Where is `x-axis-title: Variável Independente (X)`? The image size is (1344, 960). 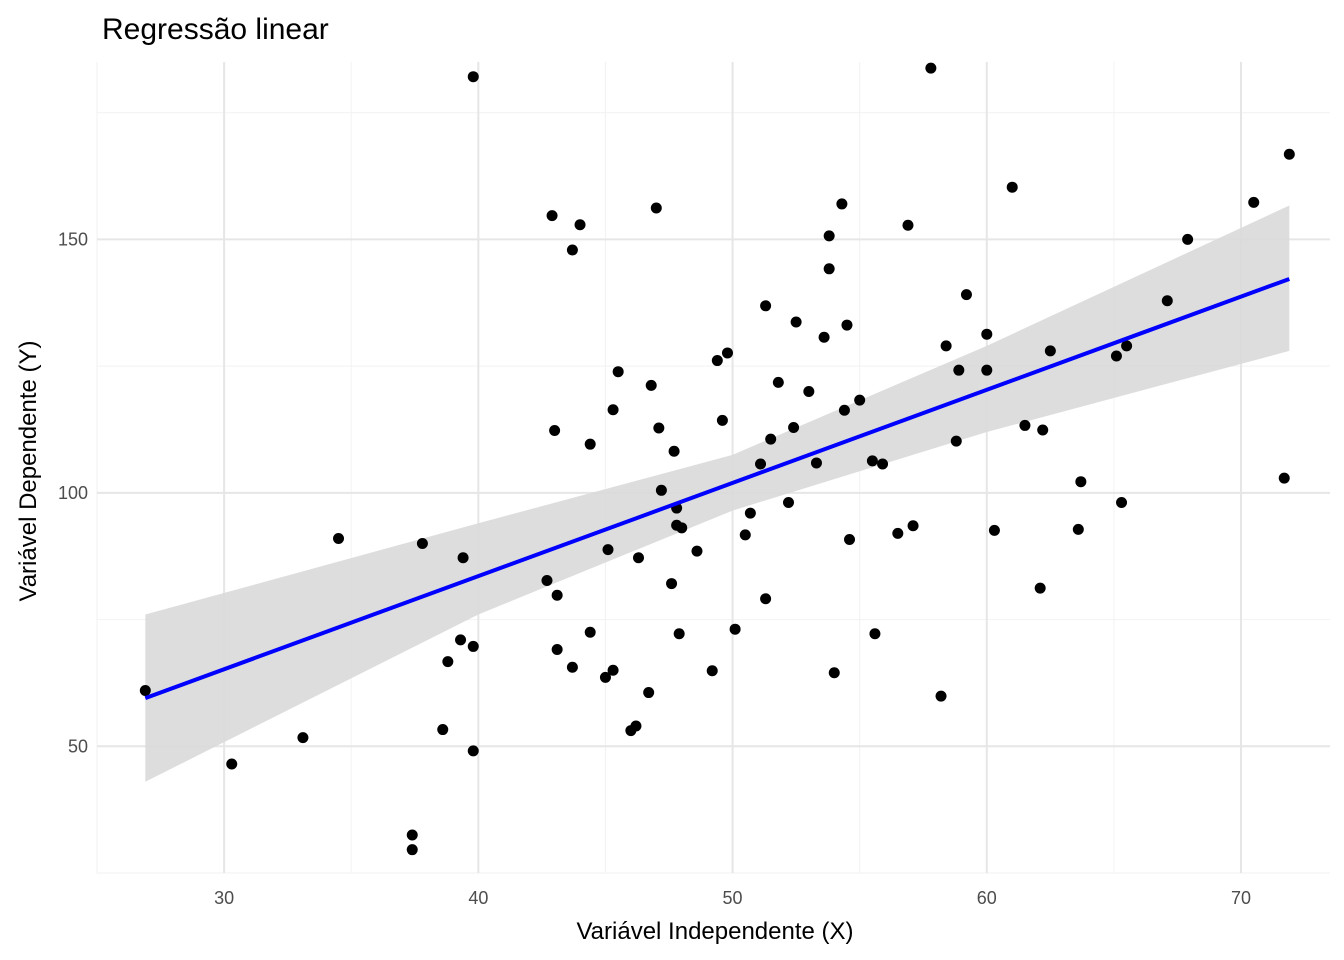
x-axis-title: Variável Independente (X) is located at coordinates (714, 931).